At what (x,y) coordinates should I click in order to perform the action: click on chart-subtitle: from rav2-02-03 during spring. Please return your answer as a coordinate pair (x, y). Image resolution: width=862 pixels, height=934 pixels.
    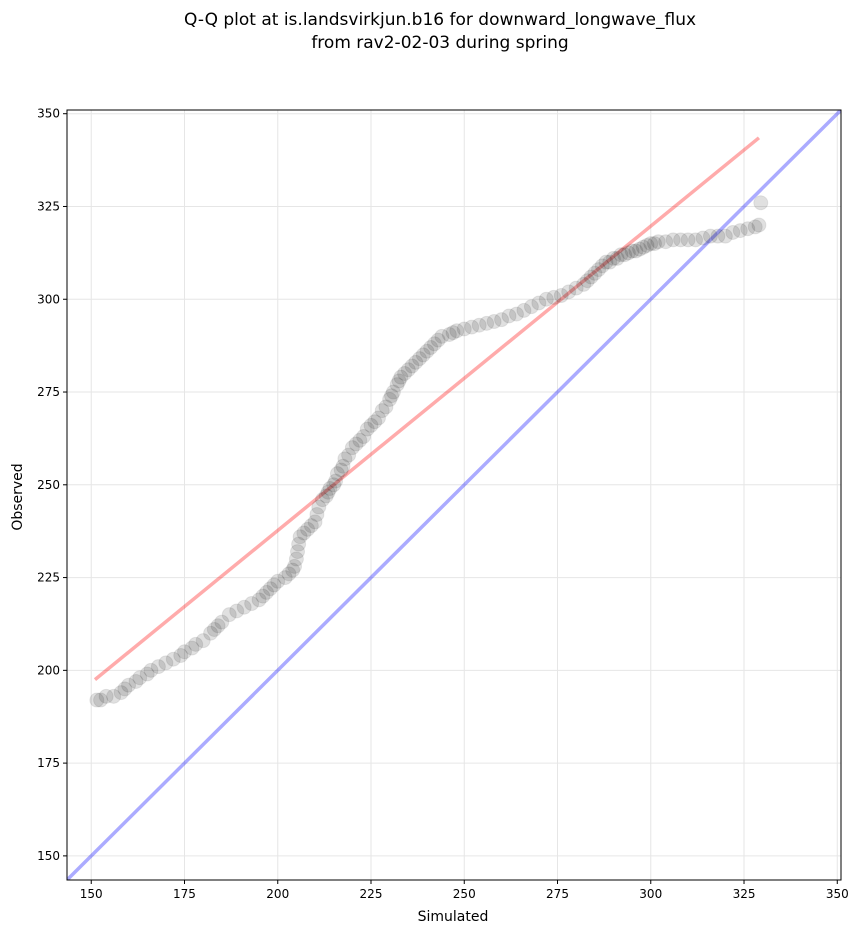
    Looking at the image, I should click on (439, 43).